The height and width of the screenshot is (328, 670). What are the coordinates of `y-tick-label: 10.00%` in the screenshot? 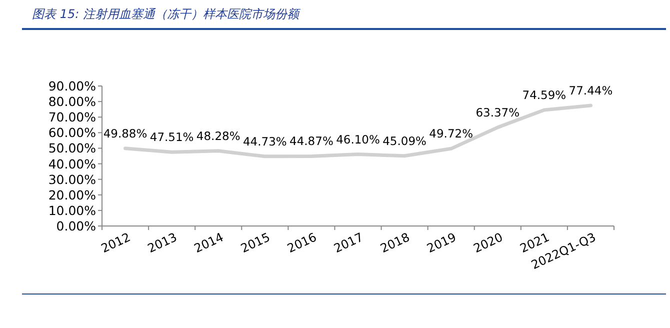 It's located at (72, 210).